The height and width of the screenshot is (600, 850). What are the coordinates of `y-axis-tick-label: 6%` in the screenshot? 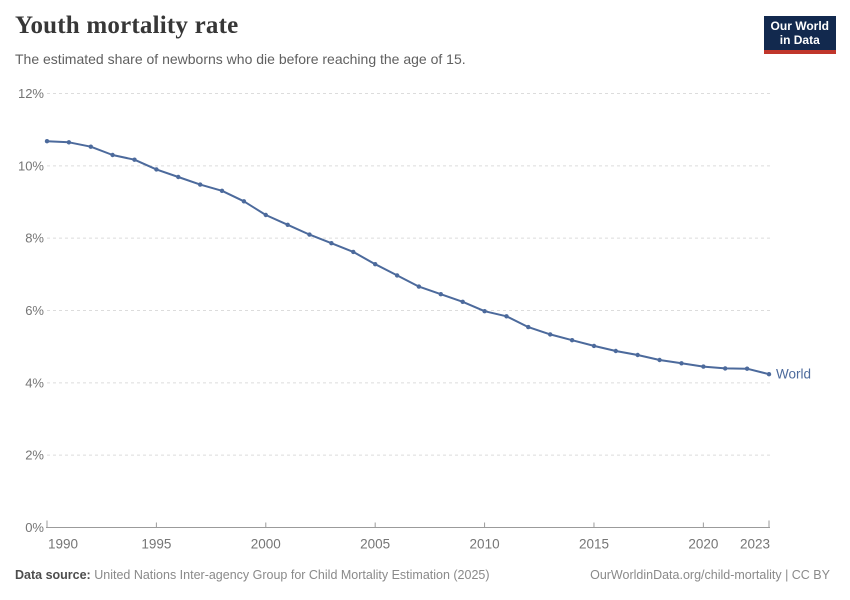 It's located at (34, 310).